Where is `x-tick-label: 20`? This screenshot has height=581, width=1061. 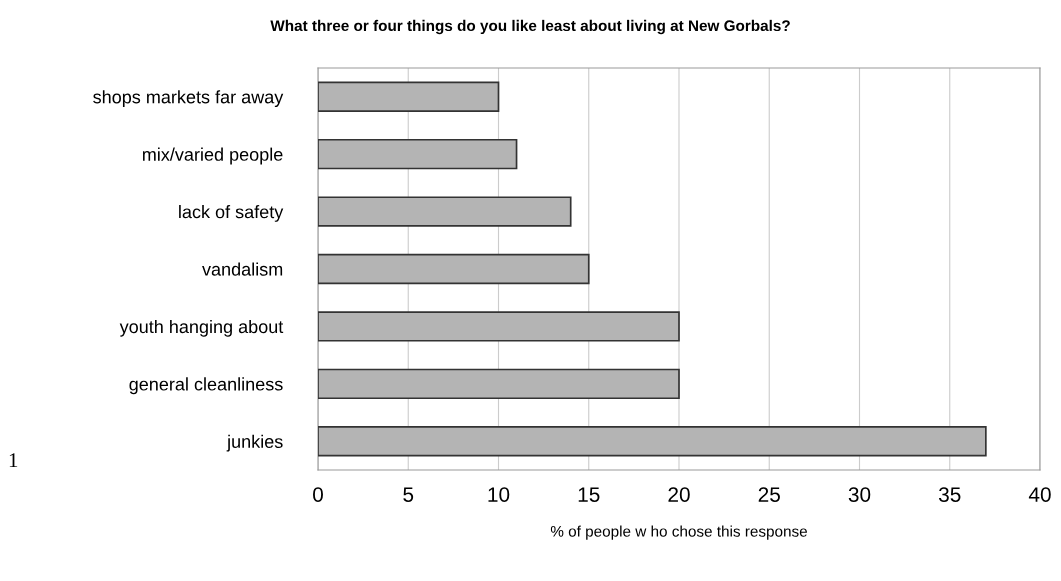 x-tick-label: 20 is located at coordinates (679, 494).